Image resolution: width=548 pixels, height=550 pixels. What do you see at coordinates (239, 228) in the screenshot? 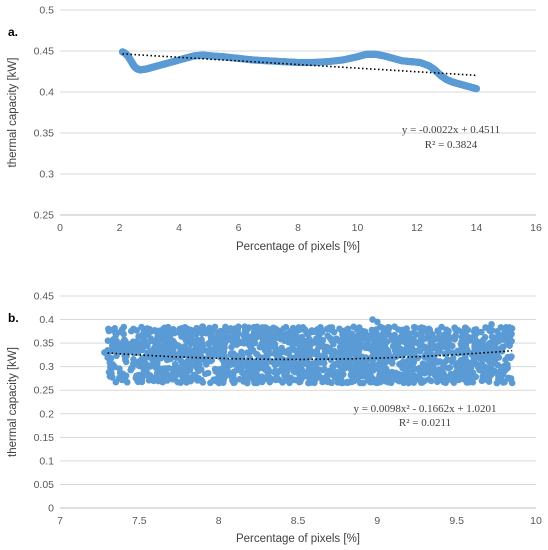
I see `x-tick-label: 6` at bounding box center [239, 228].